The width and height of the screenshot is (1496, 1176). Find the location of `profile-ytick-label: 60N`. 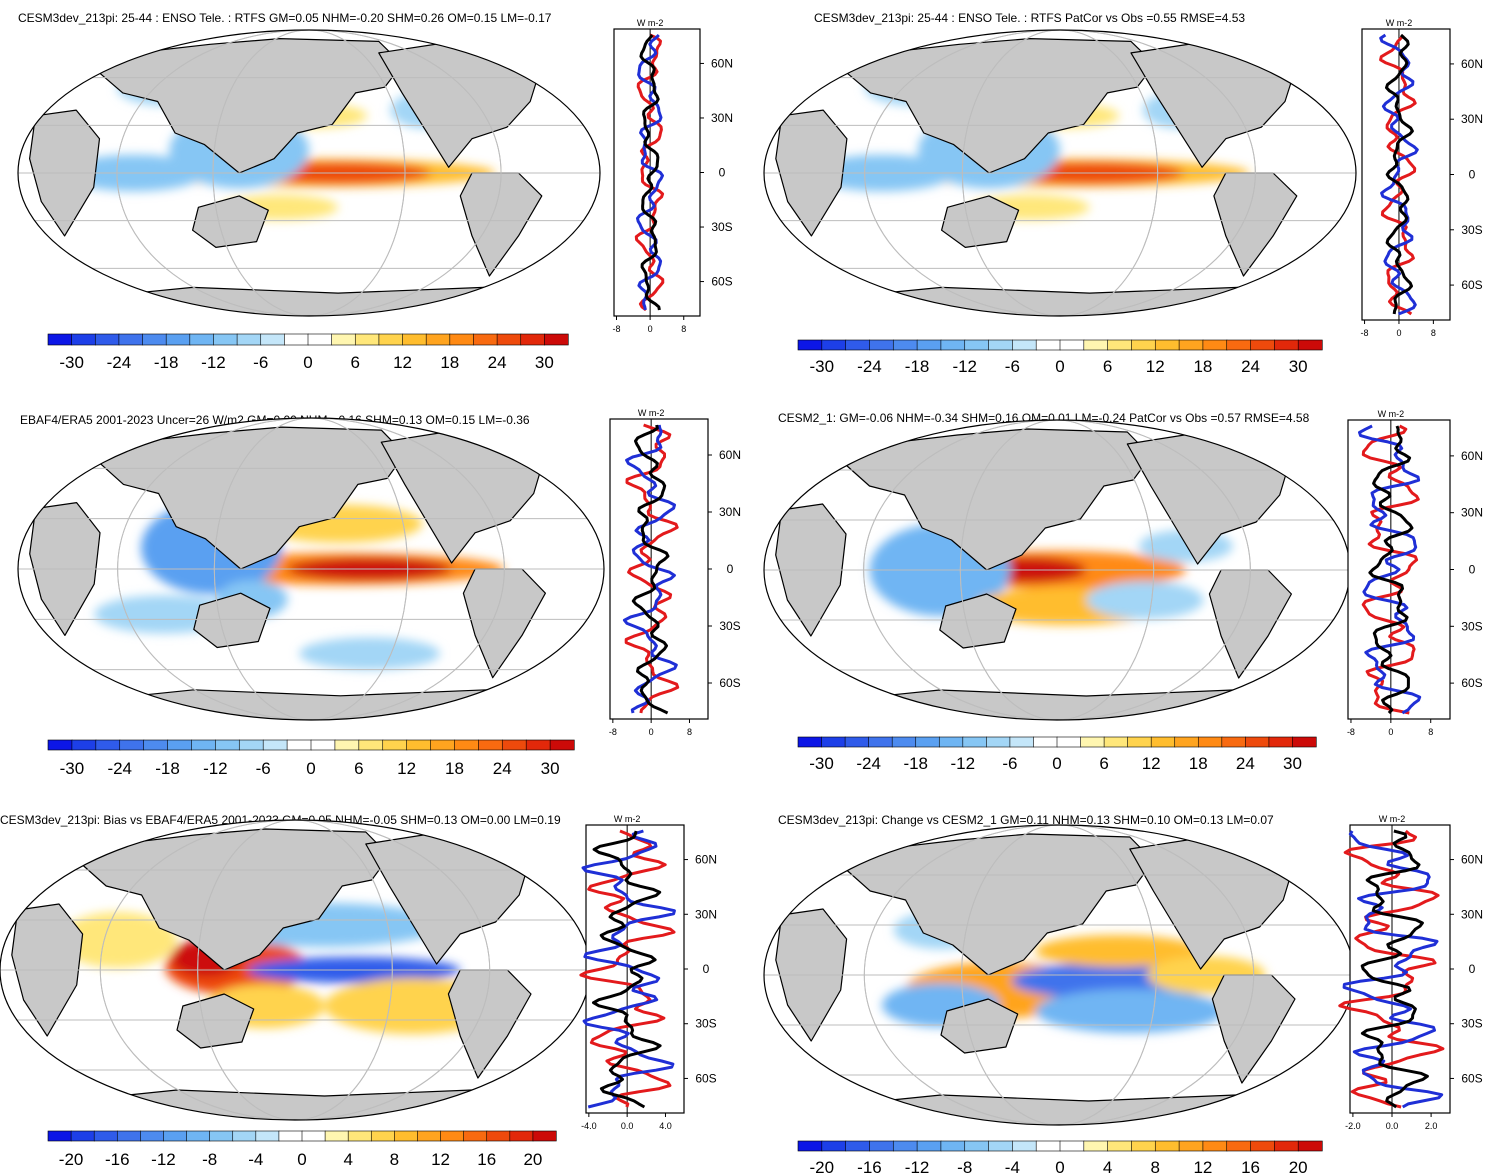

profile-ytick-label: 60N is located at coordinates (1472, 456).